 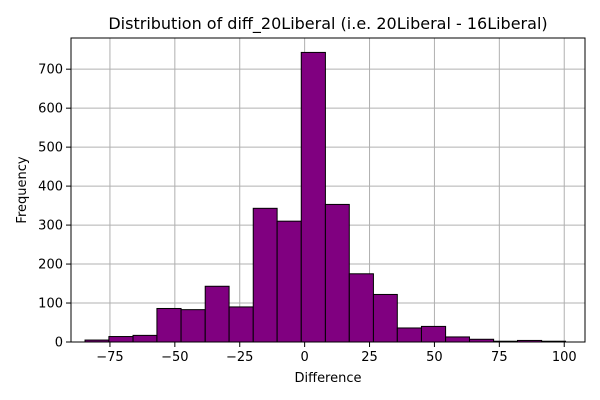 What do you see at coordinates (499, 357) in the screenshot?
I see `x-tick-label: 75` at bounding box center [499, 357].